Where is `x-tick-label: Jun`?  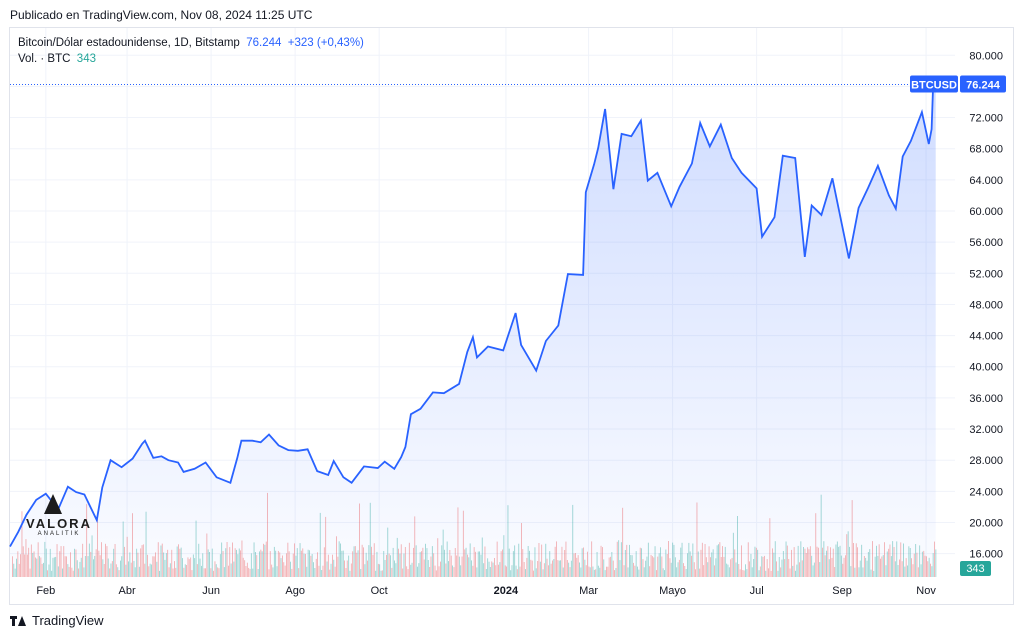
x-tick-label: Jun is located at coordinates (211, 591).